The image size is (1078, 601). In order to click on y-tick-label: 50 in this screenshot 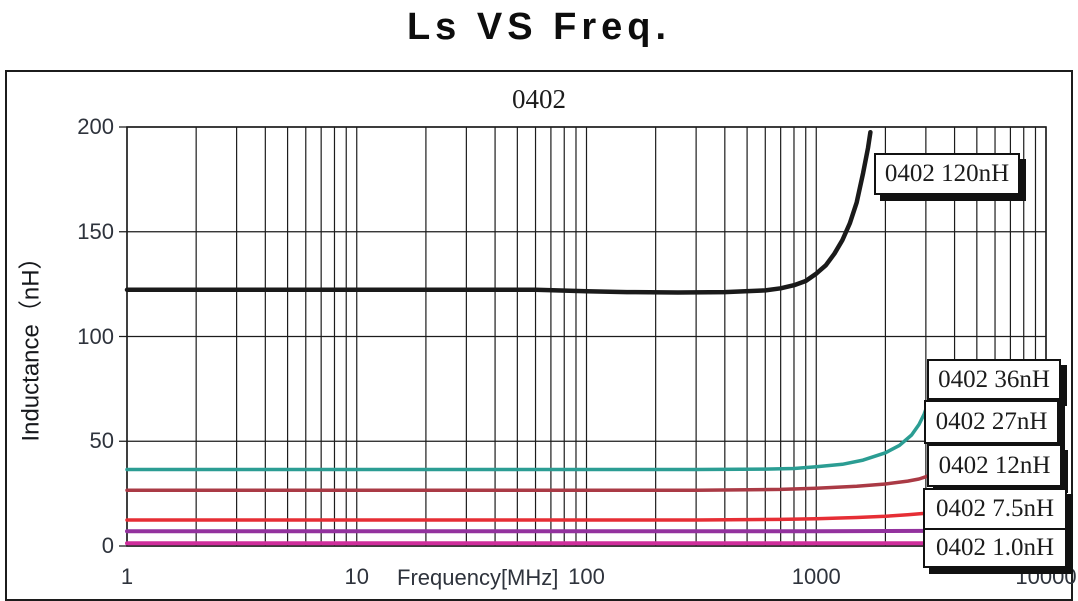, I will do `click(101, 441)`.